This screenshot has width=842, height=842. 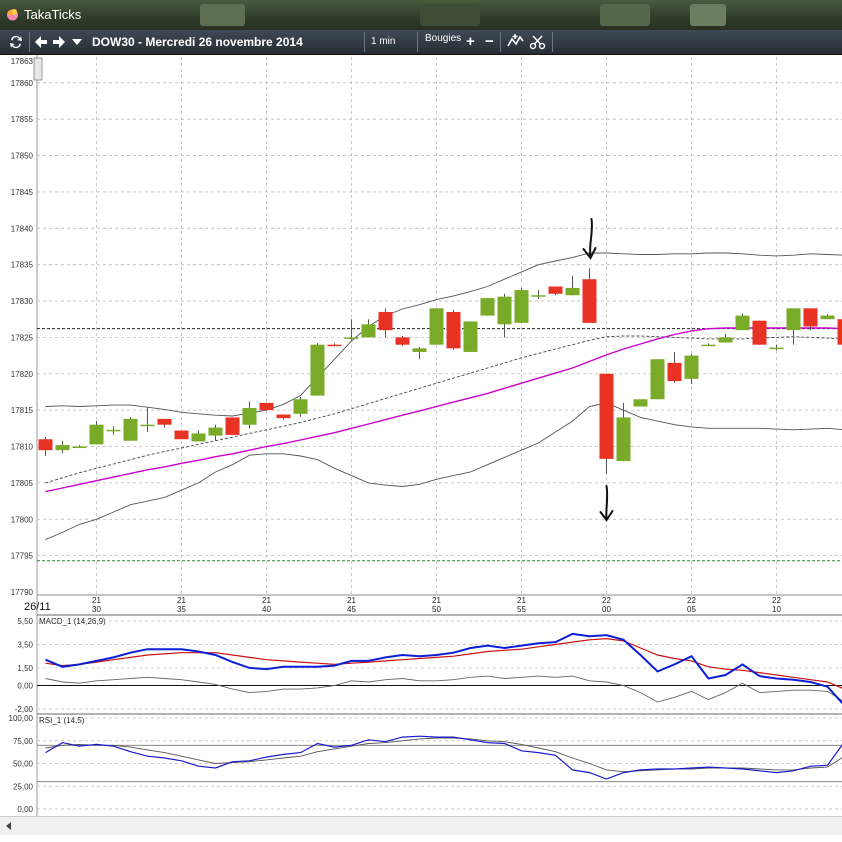 What do you see at coordinates (22, 592) in the screenshot?
I see `price-tick-label: 17790` at bounding box center [22, 592].